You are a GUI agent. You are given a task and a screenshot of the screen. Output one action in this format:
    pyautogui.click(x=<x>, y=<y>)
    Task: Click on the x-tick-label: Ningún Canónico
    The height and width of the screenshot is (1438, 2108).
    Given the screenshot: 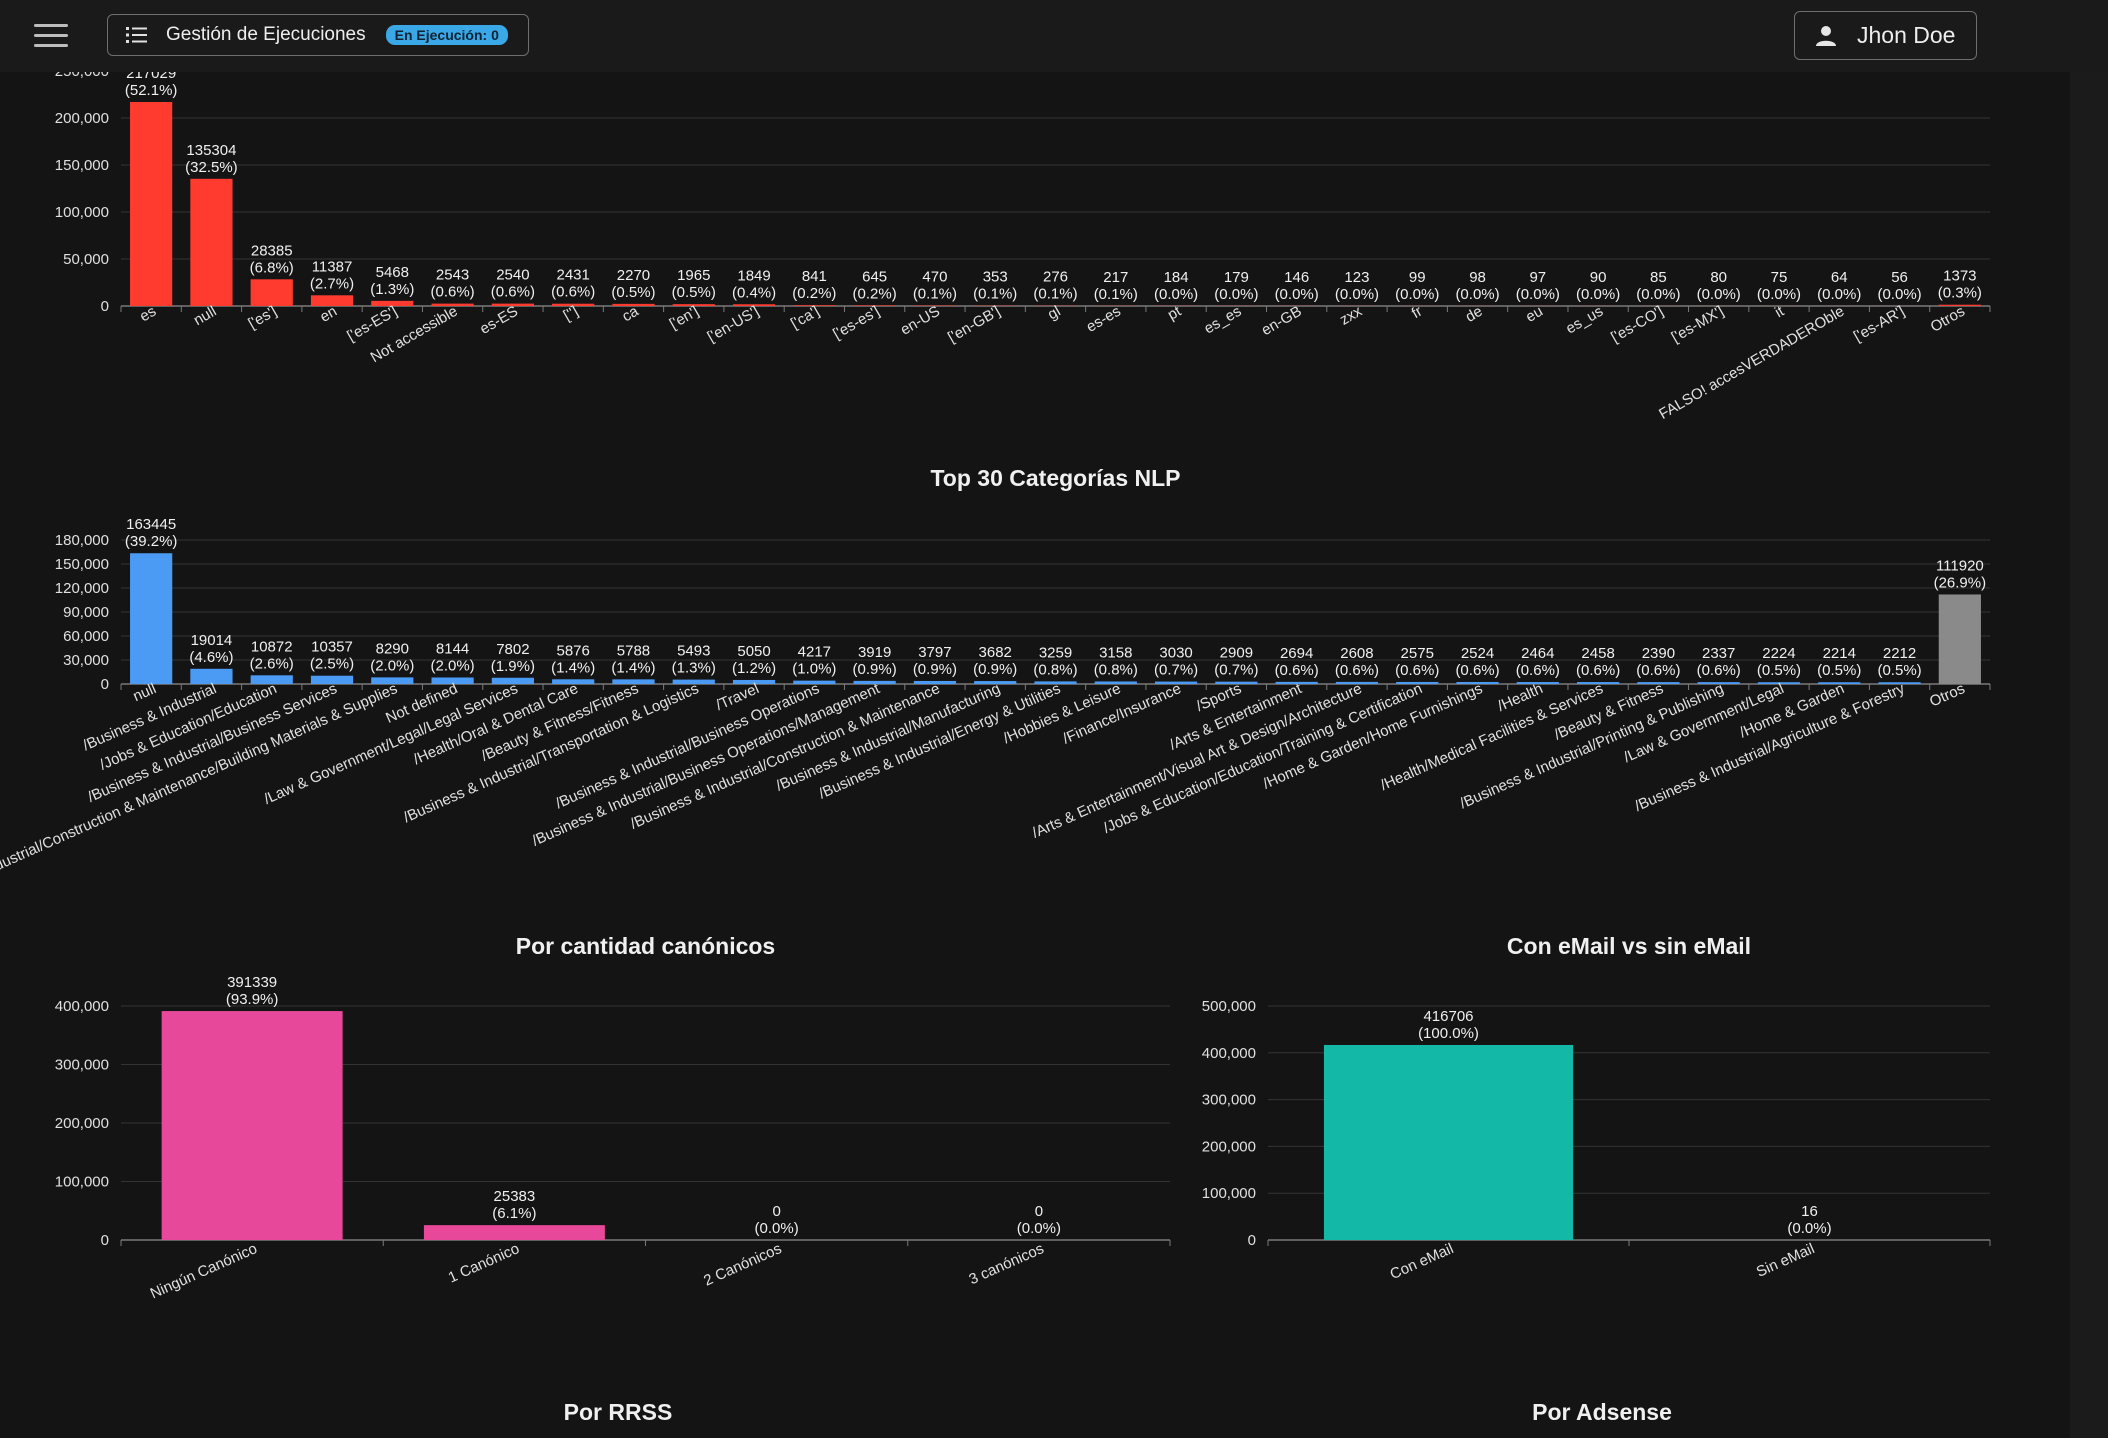 What is the action you would take?
    pyautogui.click(x=204, y=1271)
    